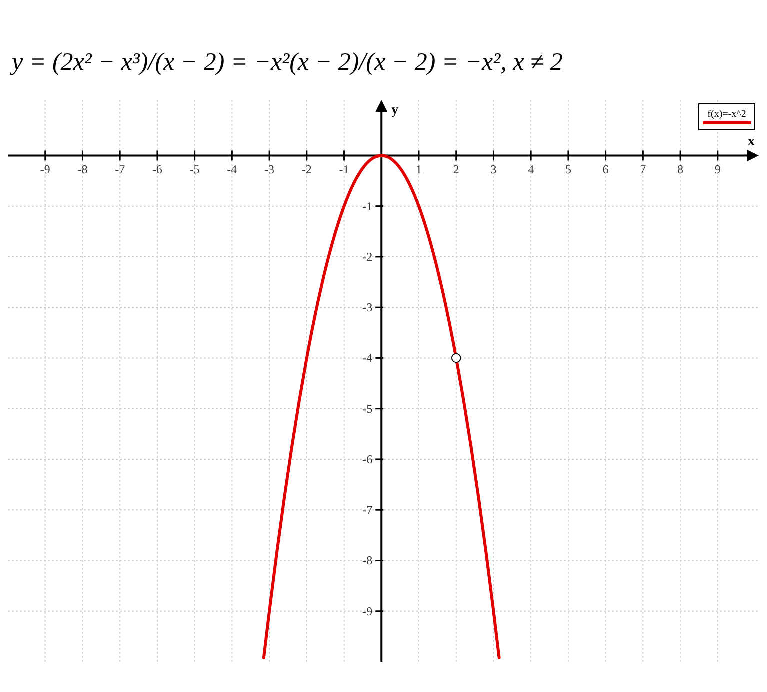  I want to click on x-tick-label: 4, so click(531, 169).